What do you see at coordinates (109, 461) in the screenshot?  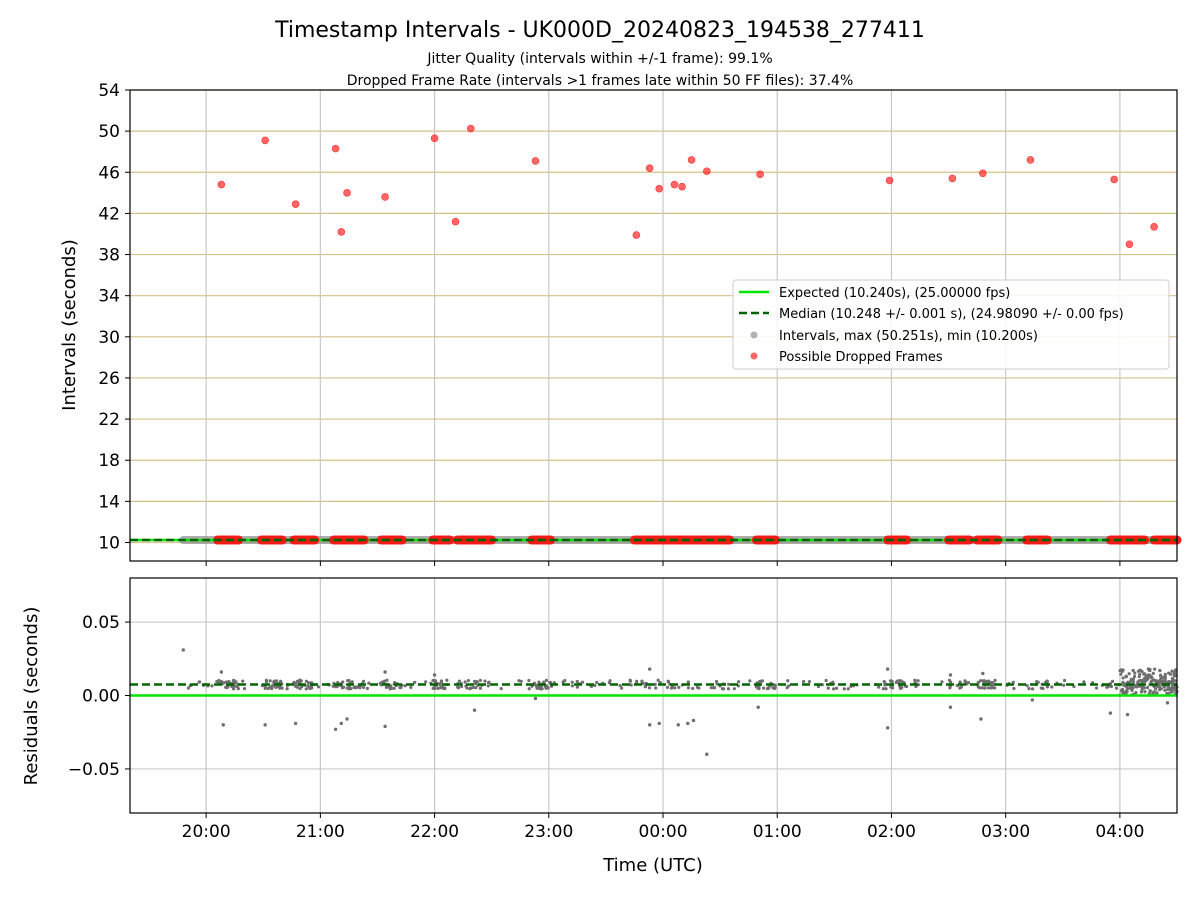 I see `intervals-ytick-label-18: 18` at bounding box center [109, 461].